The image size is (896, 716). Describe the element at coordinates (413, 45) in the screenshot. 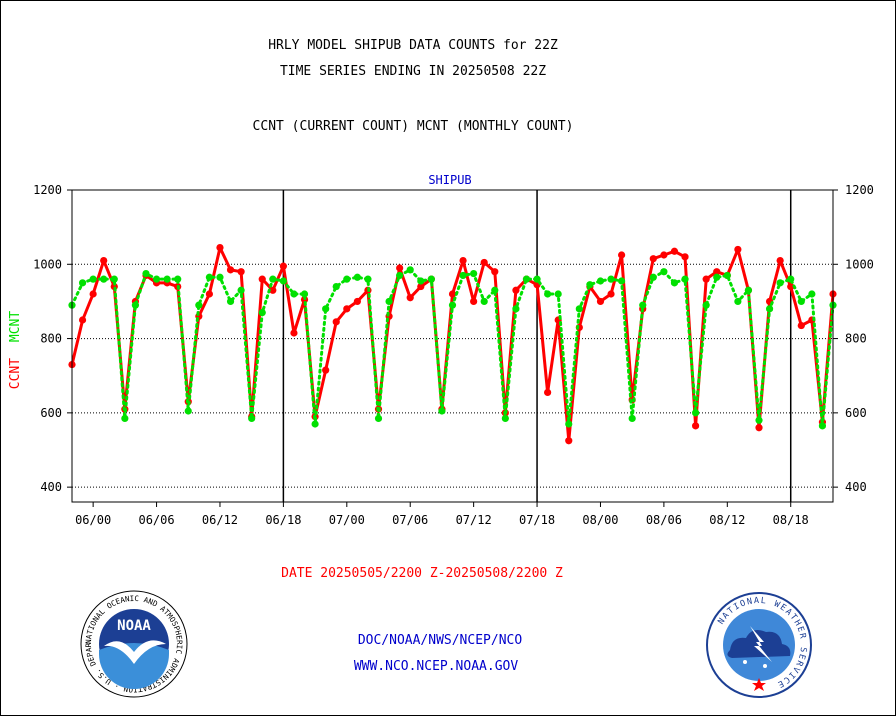

I see `chart-header-line1: HRLY MODEL SHIPUB DATA COUNTS for 22Z` at that location.